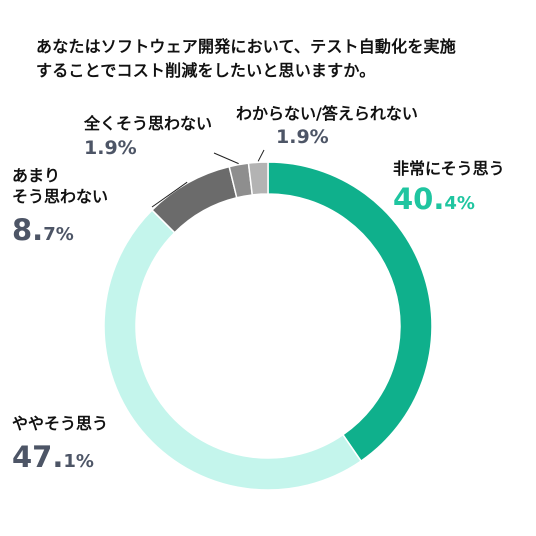  What do you see at coordinates (36, 175) in the screenshot?
I see `slice-label-name-line-1: あまり` at bounding box center [36, 175].